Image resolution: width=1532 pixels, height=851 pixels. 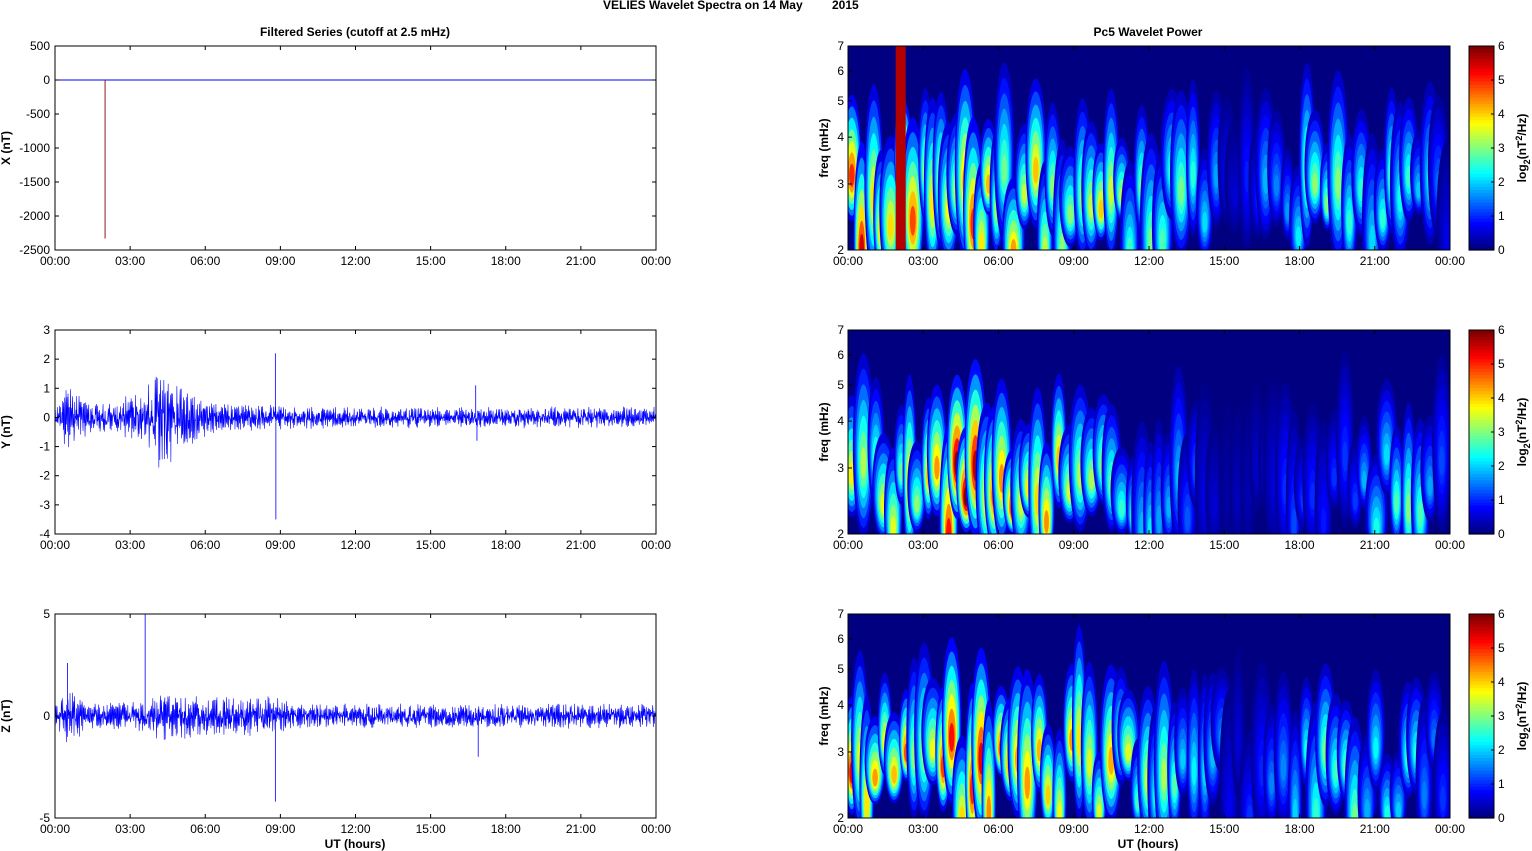 I want to click on panel-y-series-xtick-label: 09:00, so click(x=280, y=545).